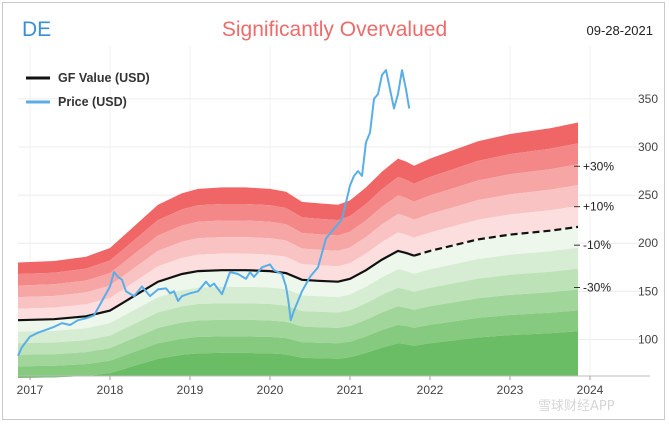 The width and height of the screenshot is (669, 424). What do you see at coordinates (648, 99) in the screenshot?
I see `y-tick-label-350: 350` at bounding box center [648, 99].